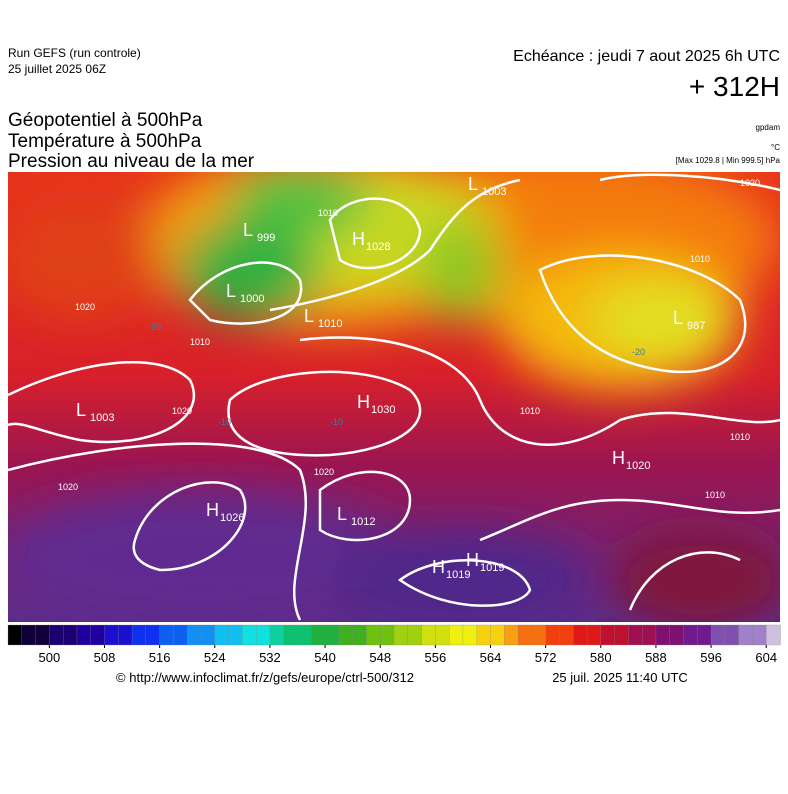 The width and height of the screenshot is (788, 794). Describe the element at coordinates (775, 147) in the screenshot. I see `unit-label: °C` at that location.